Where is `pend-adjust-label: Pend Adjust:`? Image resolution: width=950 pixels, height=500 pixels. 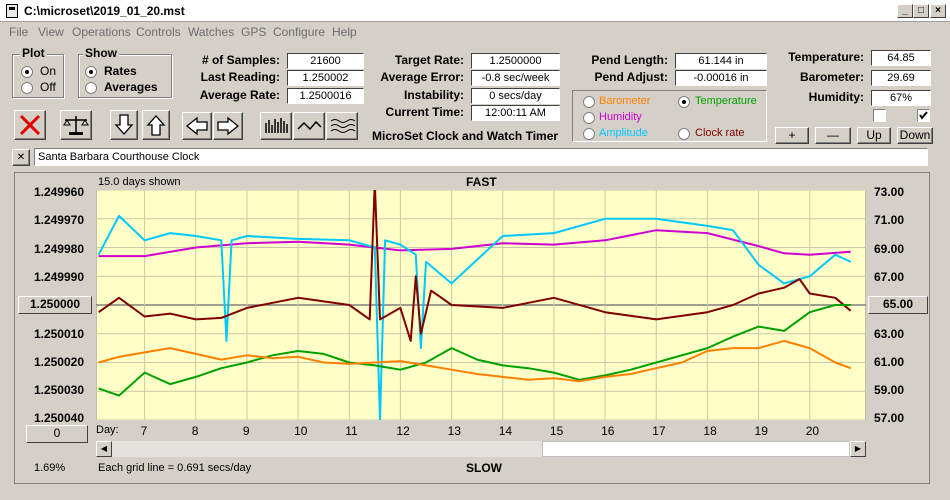 pend-adjust-label: Pend Adjust: is located at coordinates (631, 77).